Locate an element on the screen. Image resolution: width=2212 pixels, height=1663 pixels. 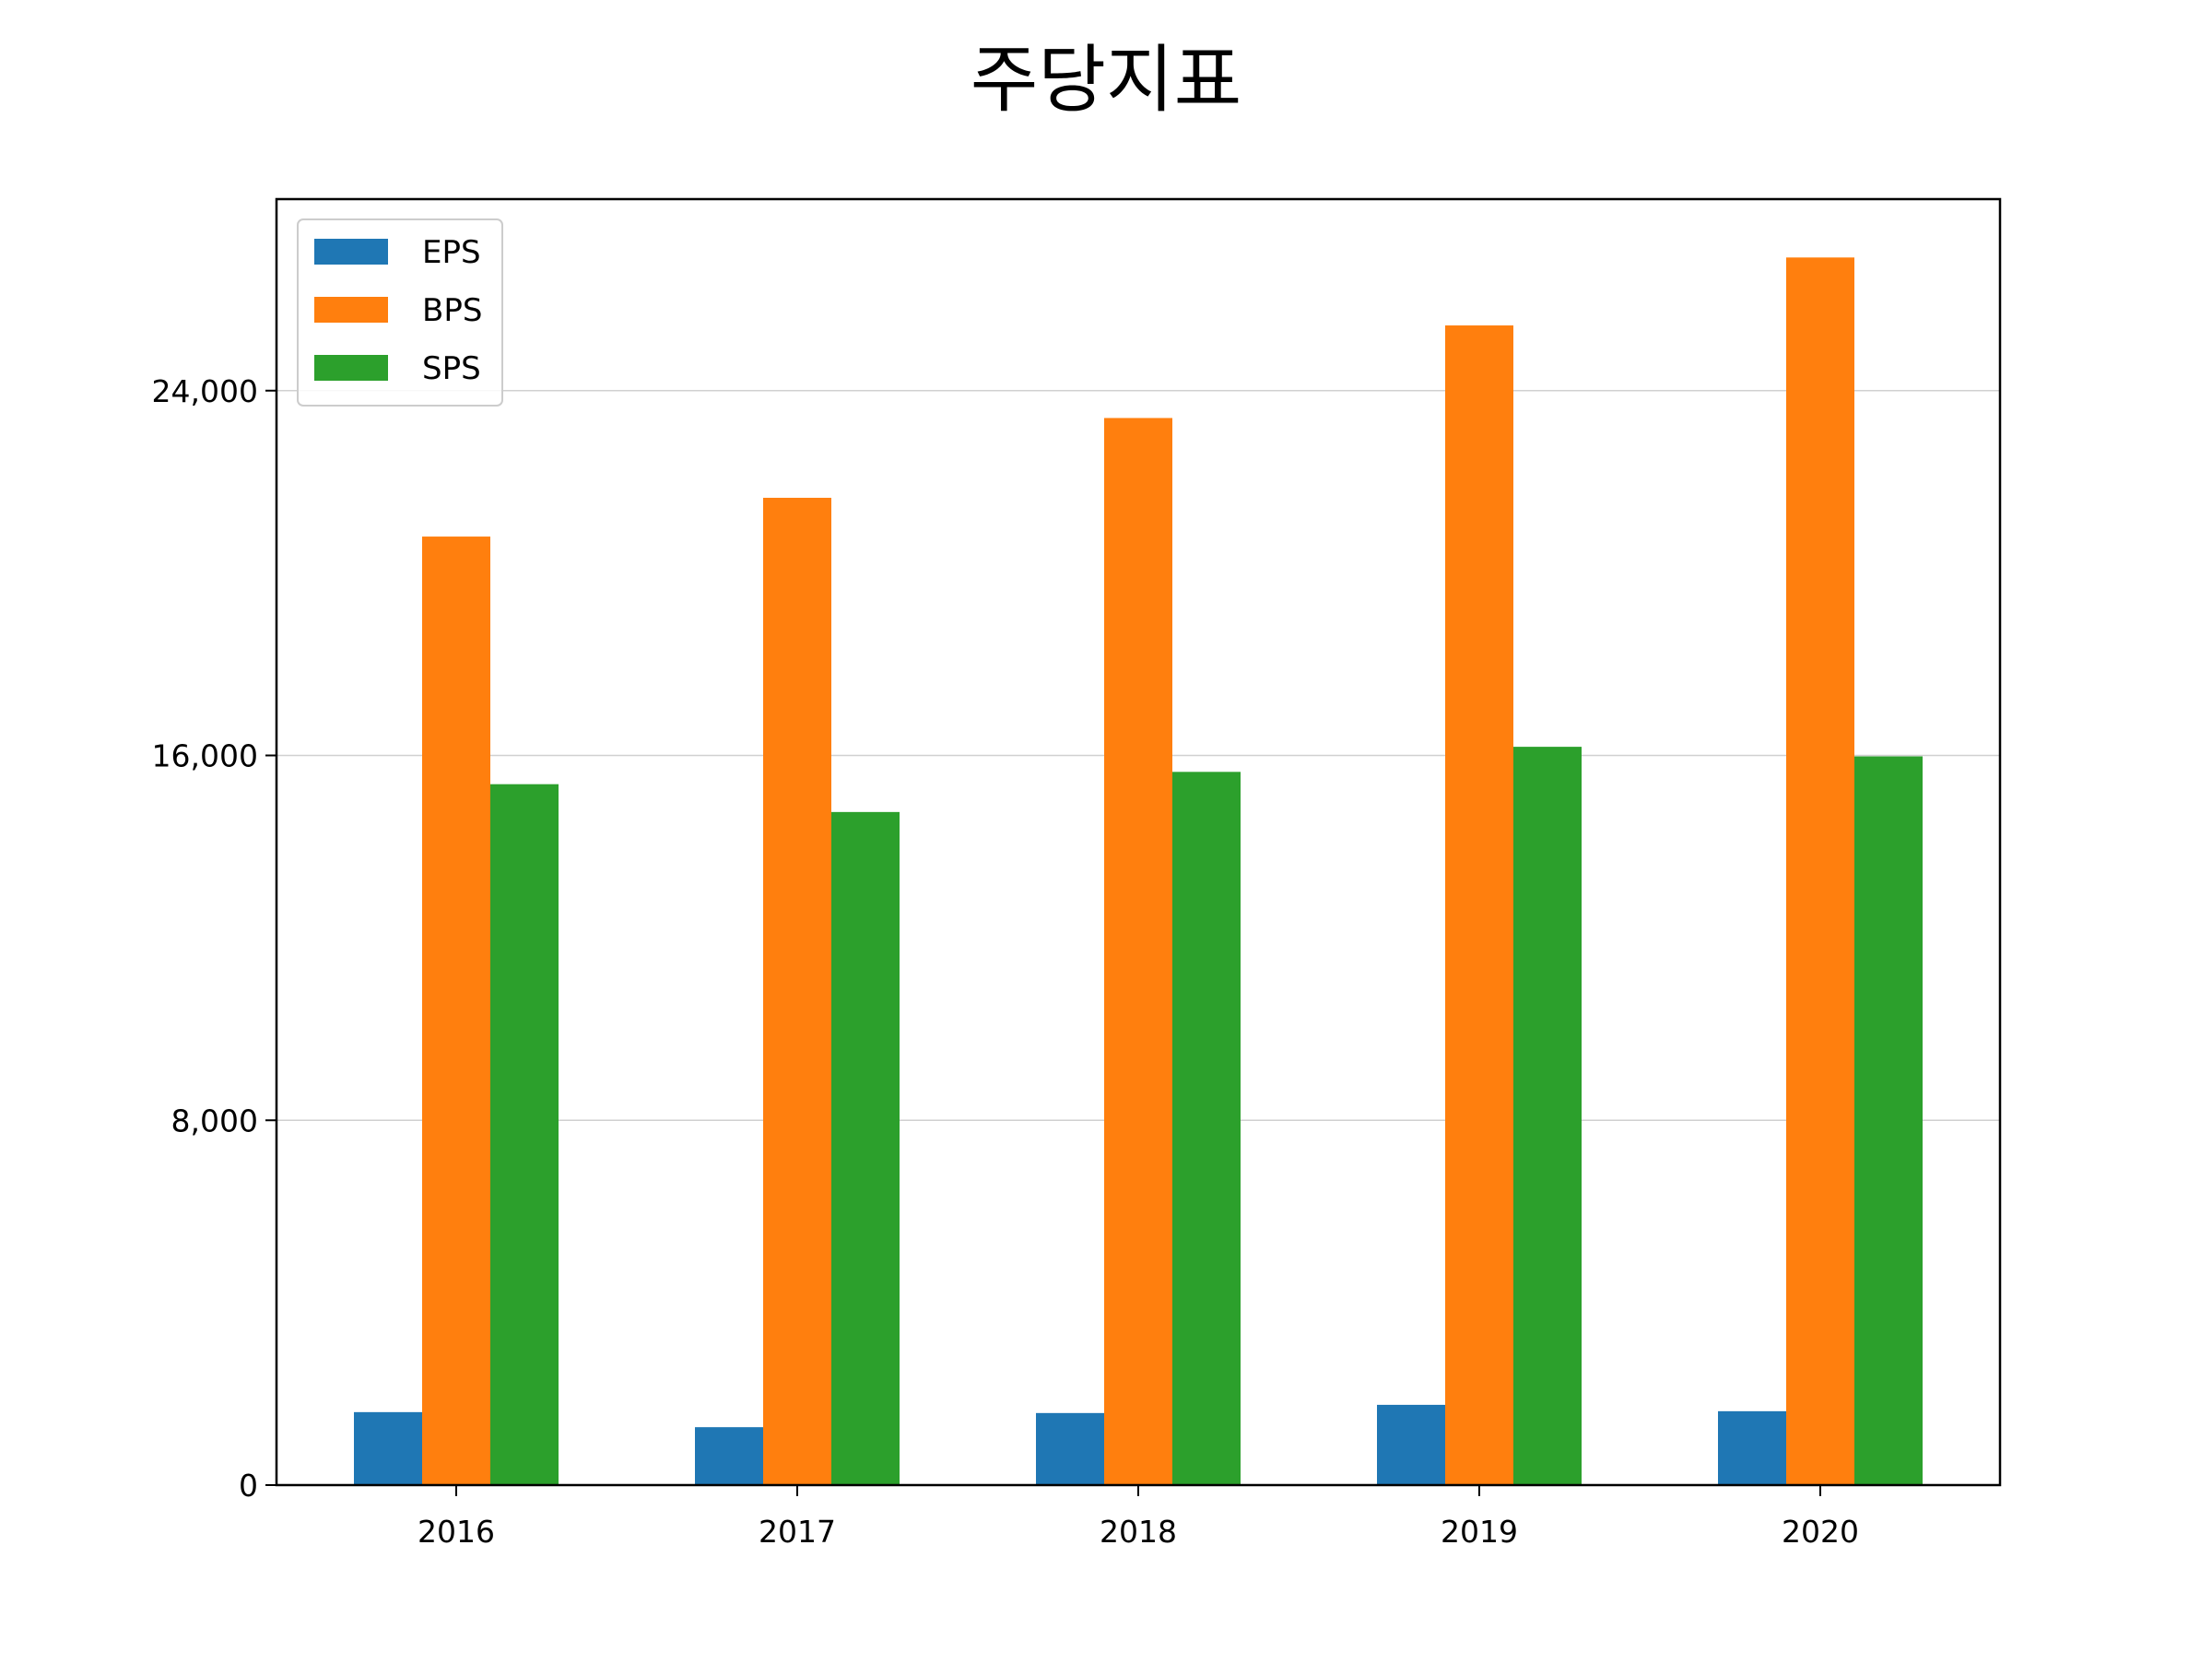
bar-sps-2020 is located at coordinates (1888, 1120).